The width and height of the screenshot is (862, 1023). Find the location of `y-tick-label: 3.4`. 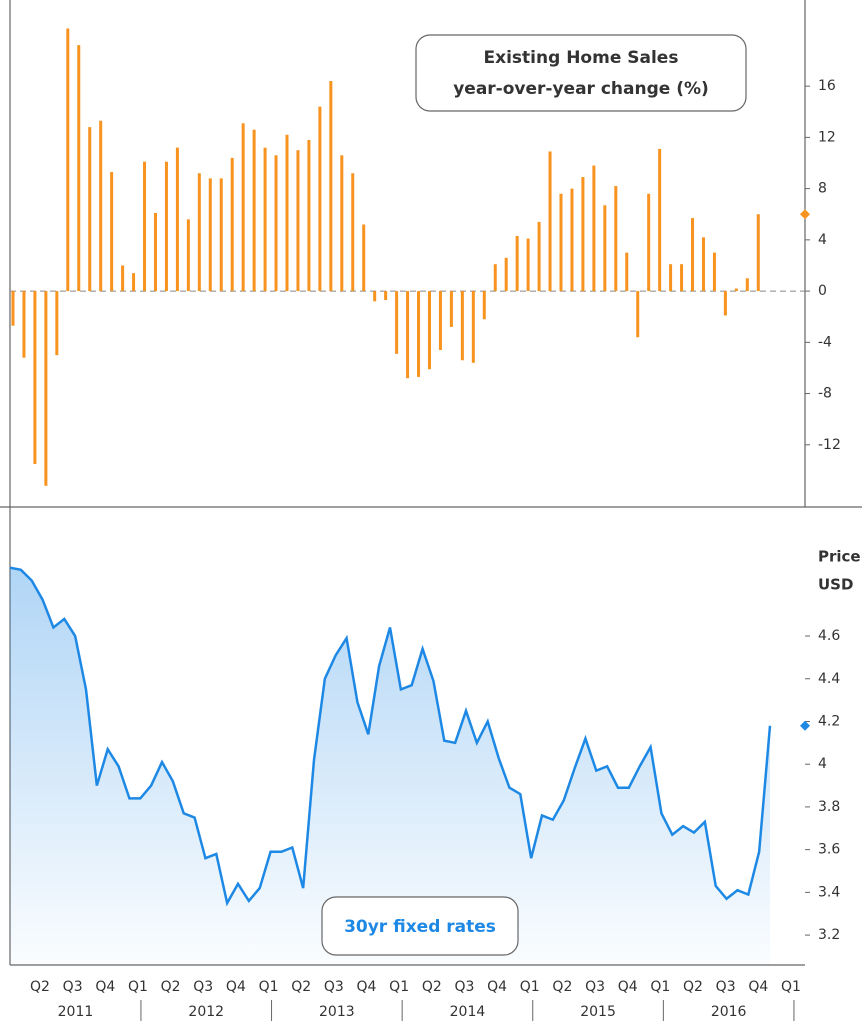

y-tick-label: 3.4 is located at coordinates (829, 892).